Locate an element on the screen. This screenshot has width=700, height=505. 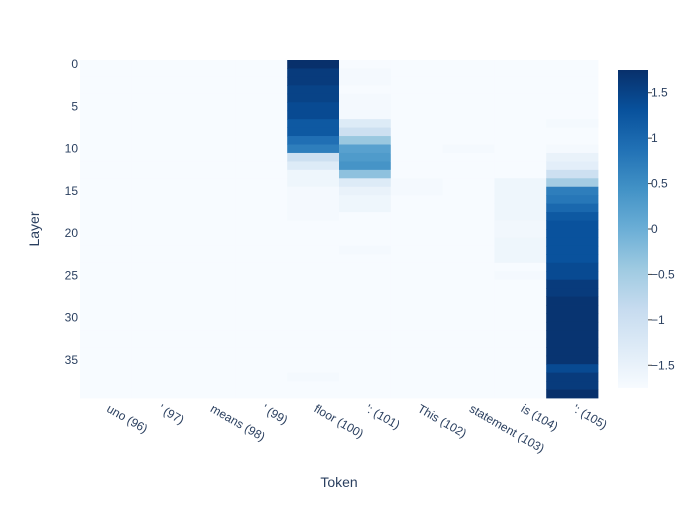
x-tick-label: uno (96) is located at coordinates (127, 418).